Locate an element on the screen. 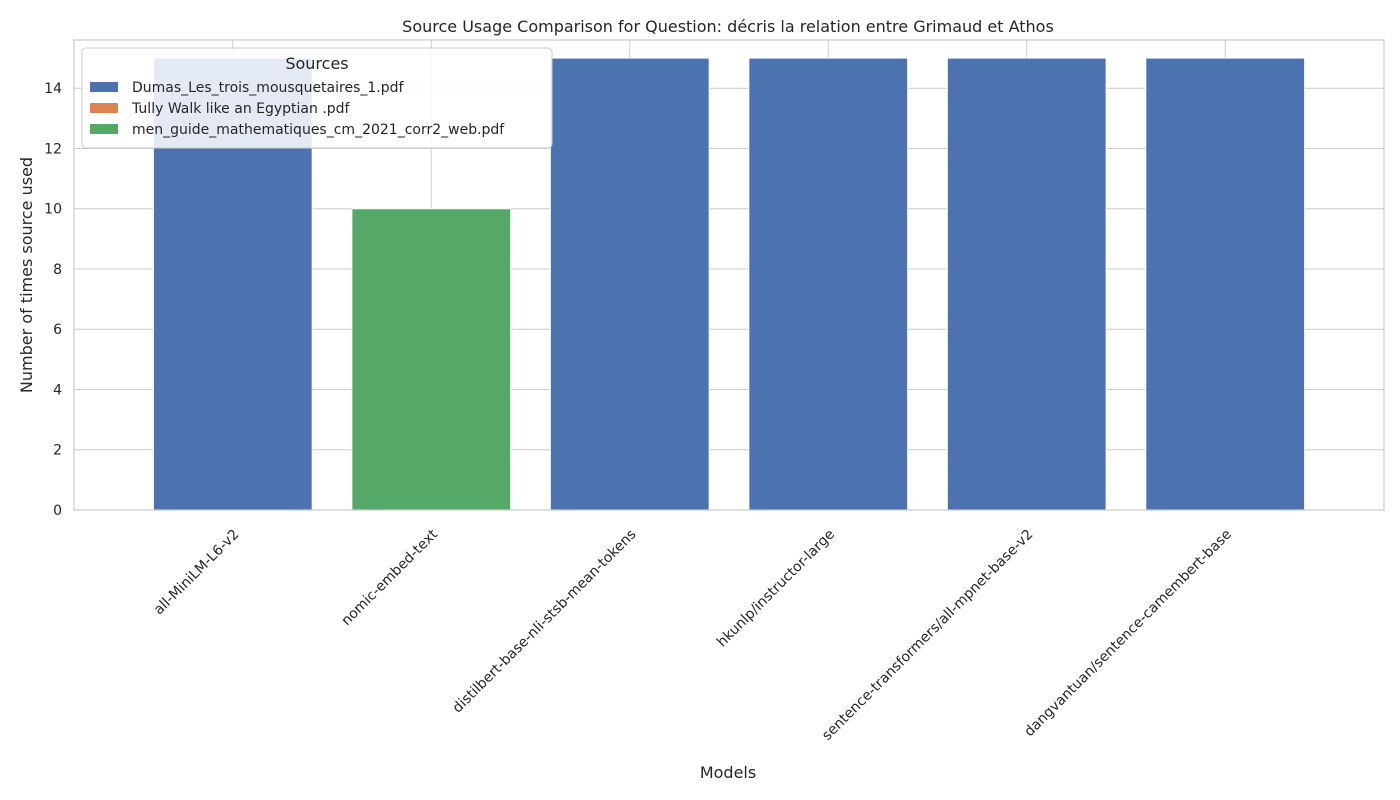  y-tick-label: 6 is located at coordinates (57, 330).